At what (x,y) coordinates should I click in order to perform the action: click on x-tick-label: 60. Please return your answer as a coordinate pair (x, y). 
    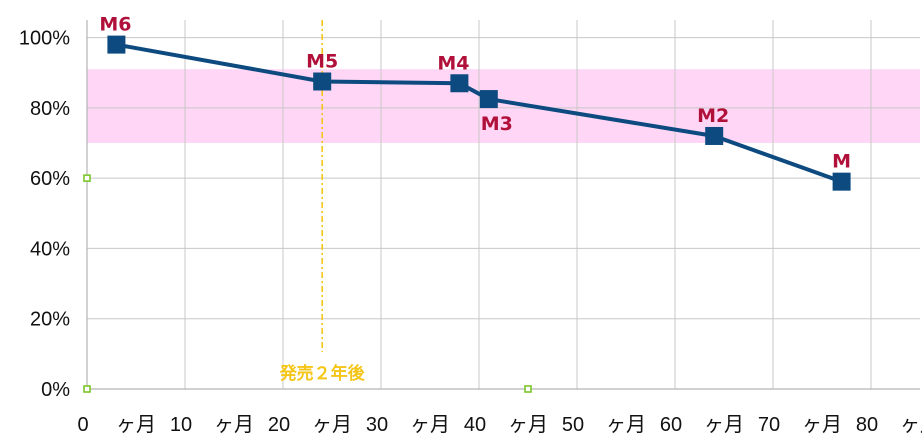
    Looking at the image, I should click on (671, 425).